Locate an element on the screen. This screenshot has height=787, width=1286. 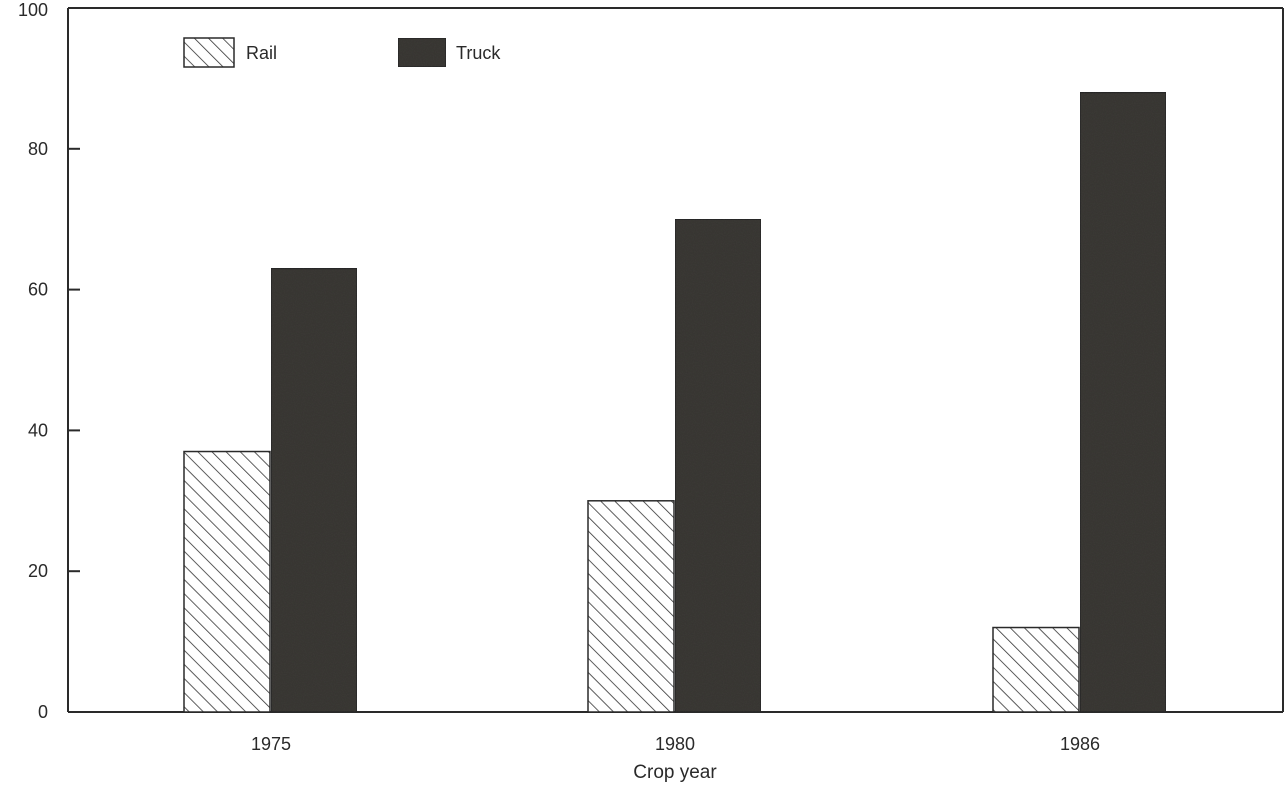
y-tick-label: 20 is located at coordinates (38, 571).